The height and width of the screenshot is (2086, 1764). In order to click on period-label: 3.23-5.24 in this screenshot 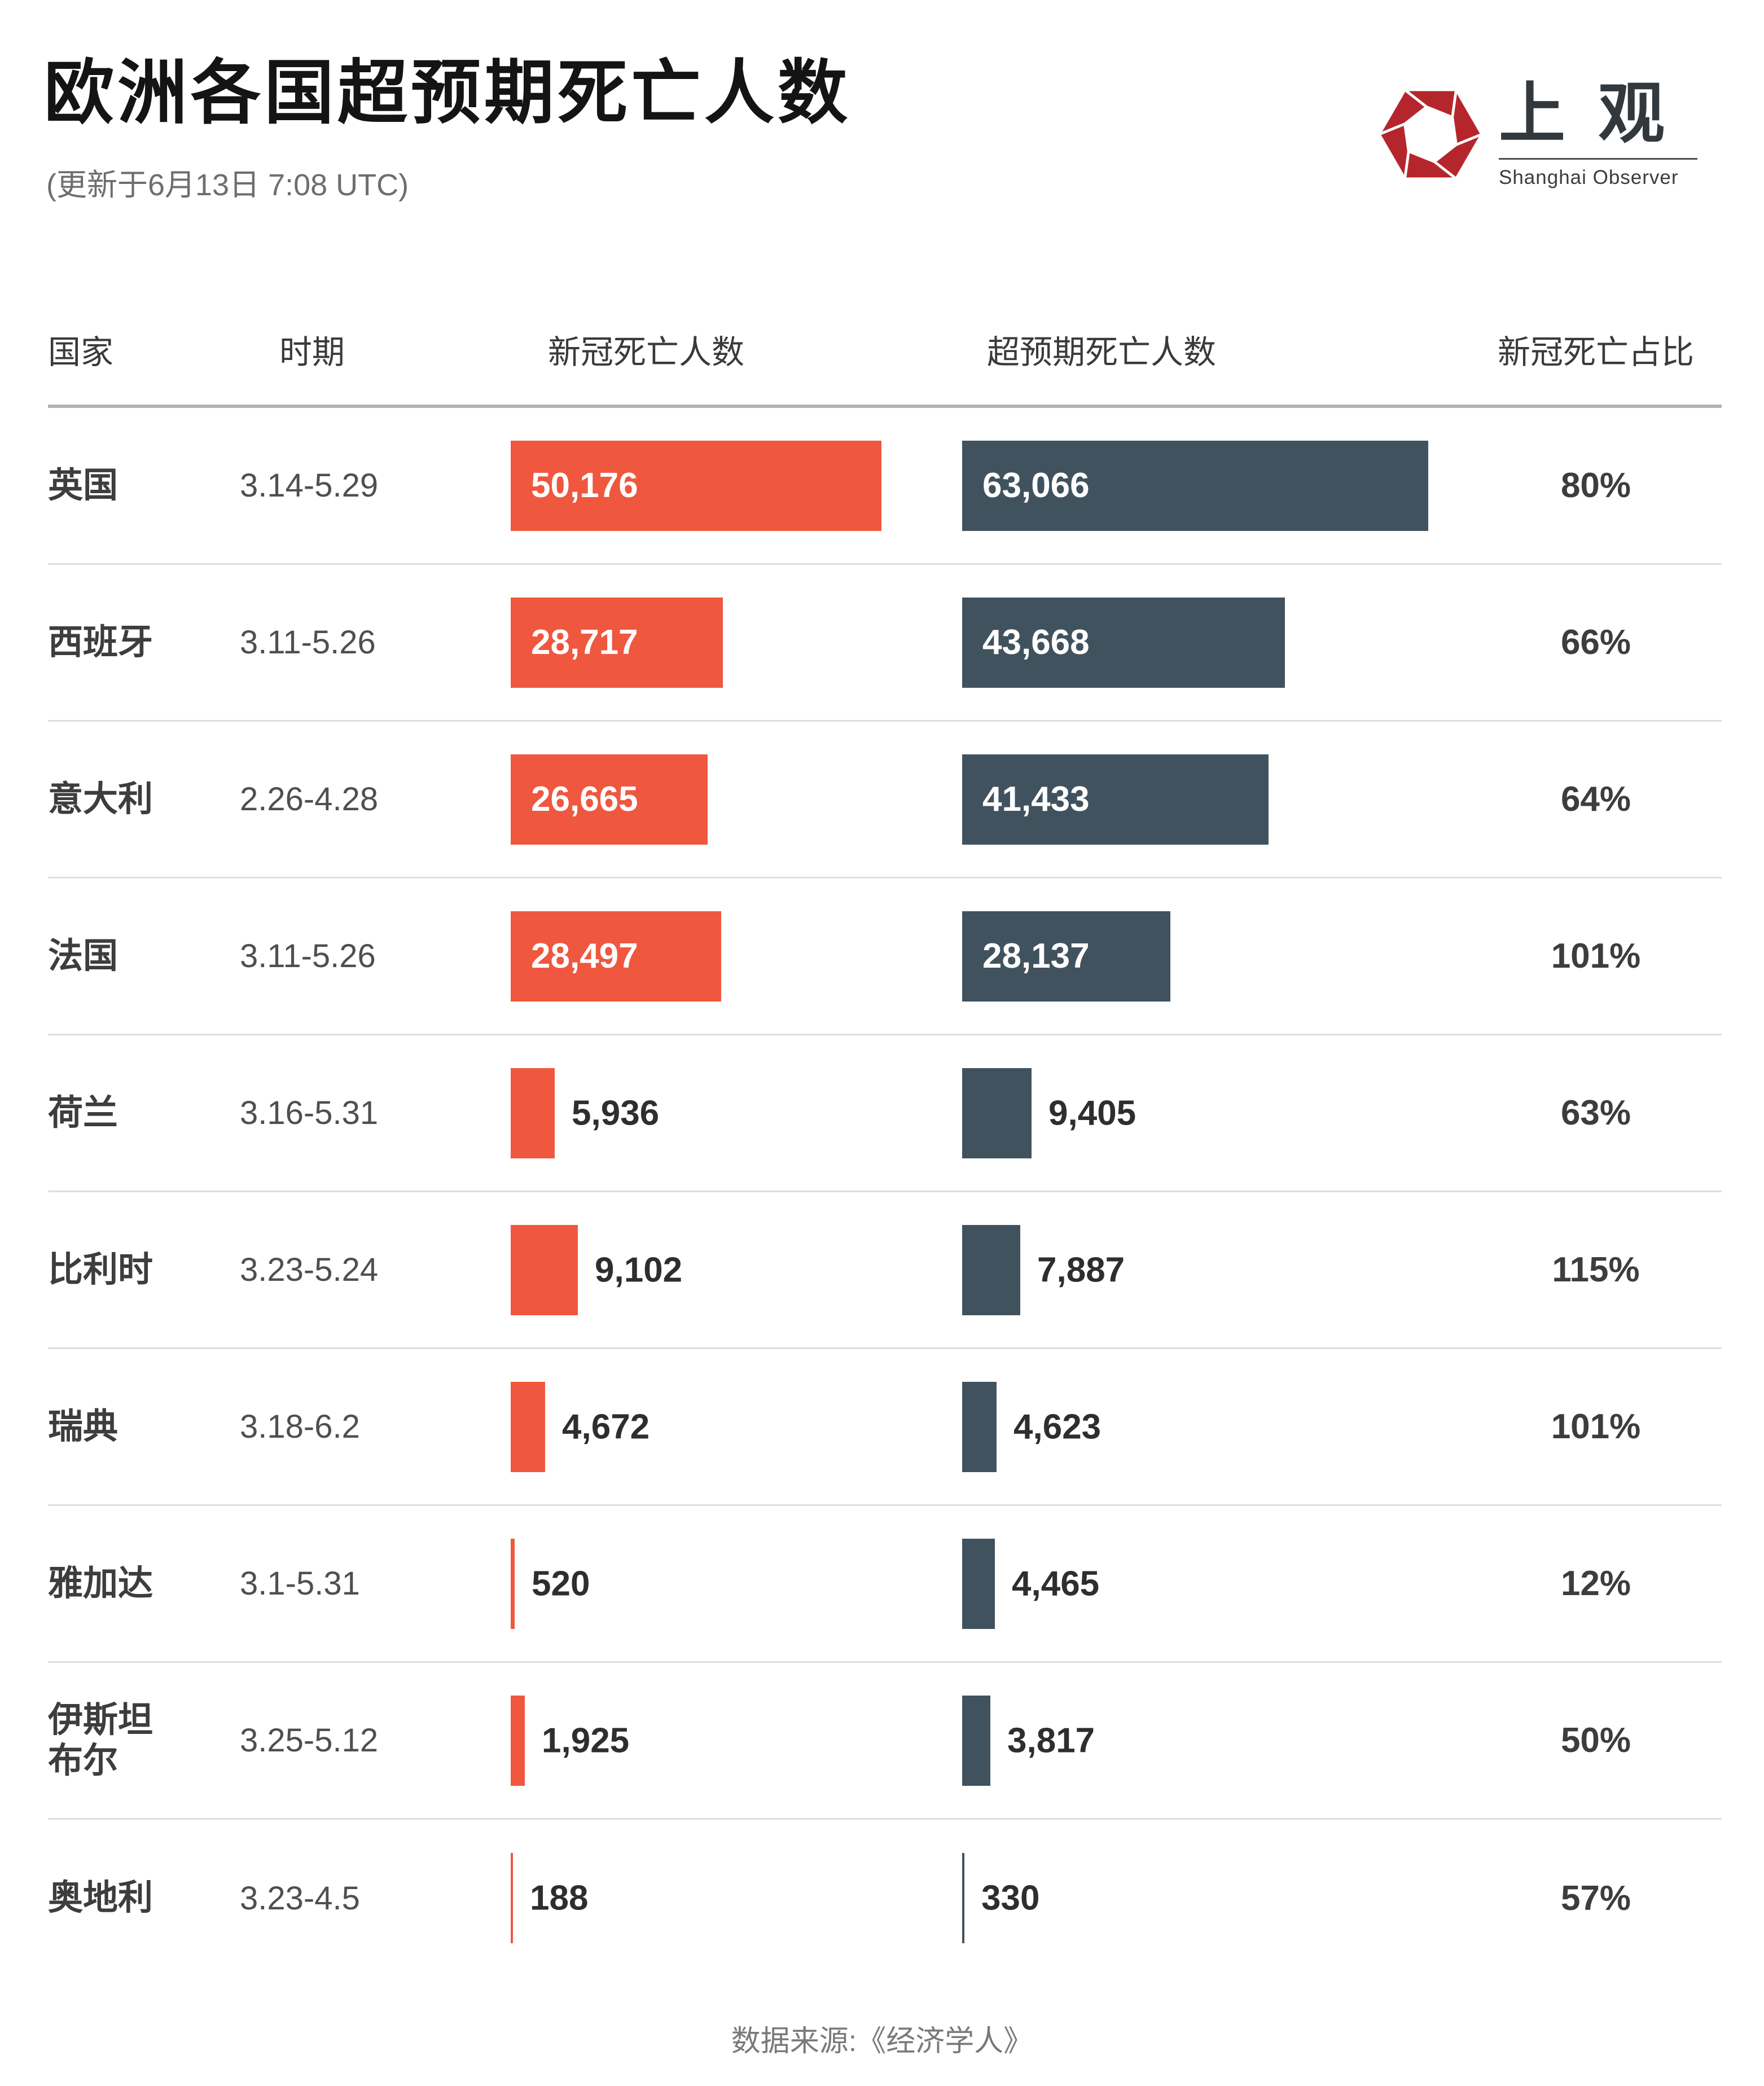, I will do `click(310, 1269)`.